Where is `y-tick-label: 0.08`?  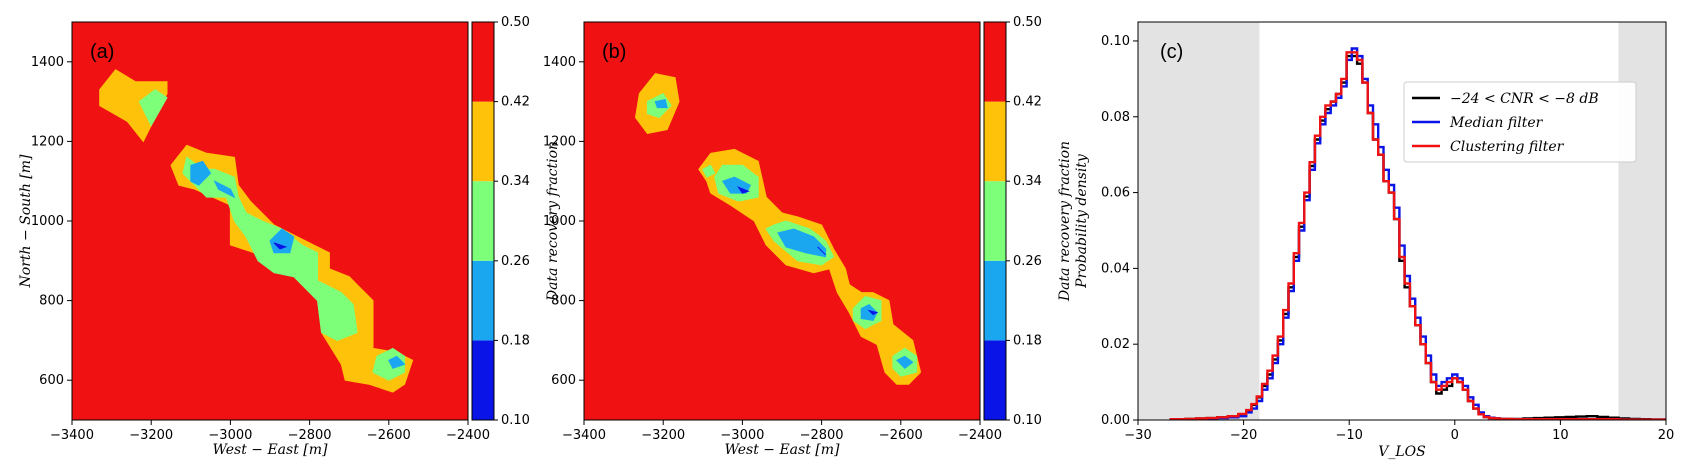
y-tick-label: 0.08 is located at coordinates (1115, 117).